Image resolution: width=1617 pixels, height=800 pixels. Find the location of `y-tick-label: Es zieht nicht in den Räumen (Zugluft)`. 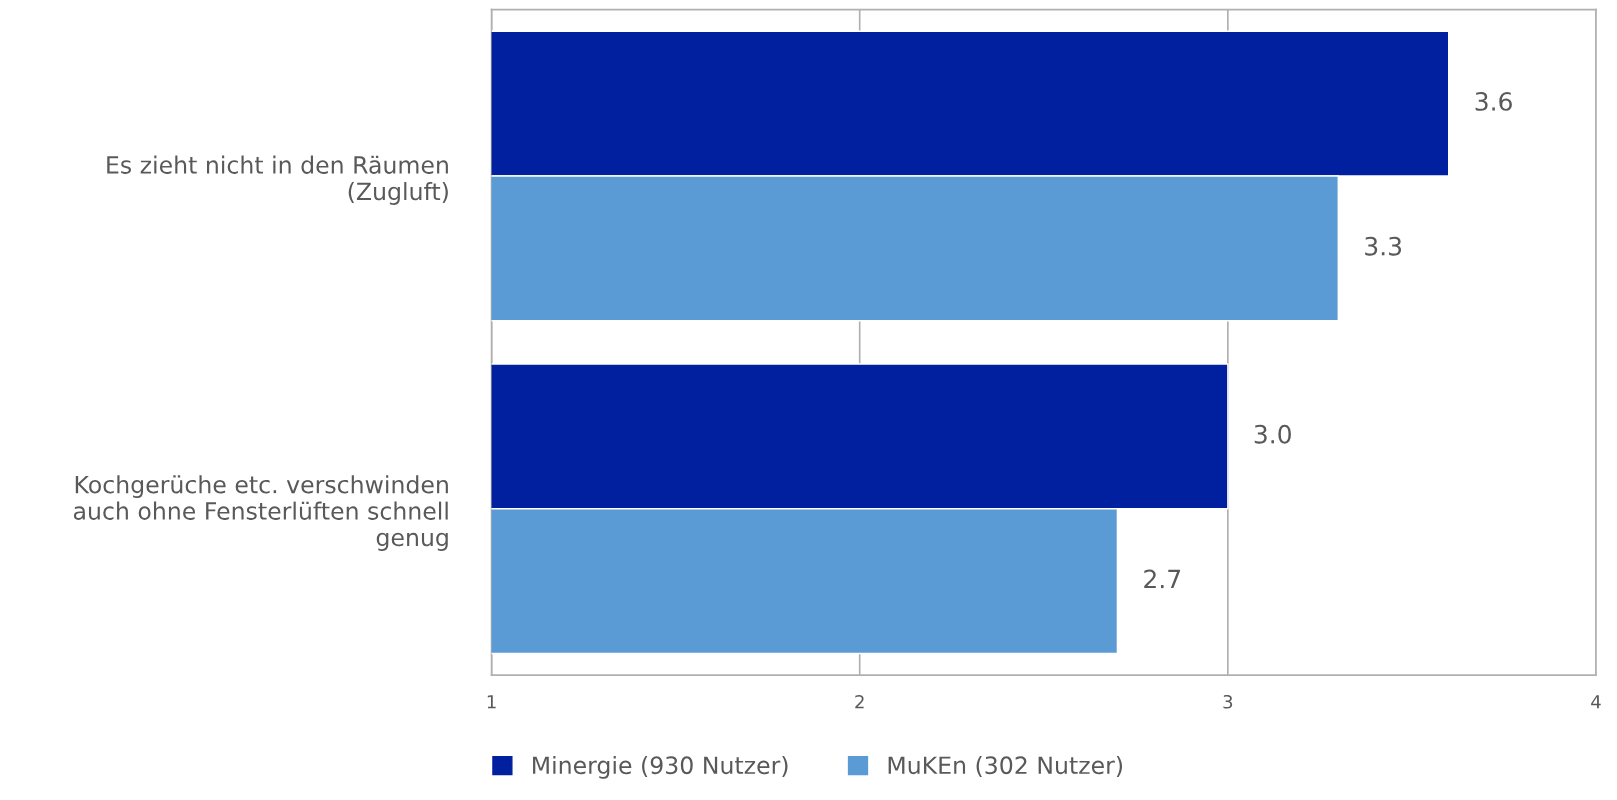

y-tick-label: Es zieht nicht in den Räumen (Zugluft) is located at coordinates (277, 180).